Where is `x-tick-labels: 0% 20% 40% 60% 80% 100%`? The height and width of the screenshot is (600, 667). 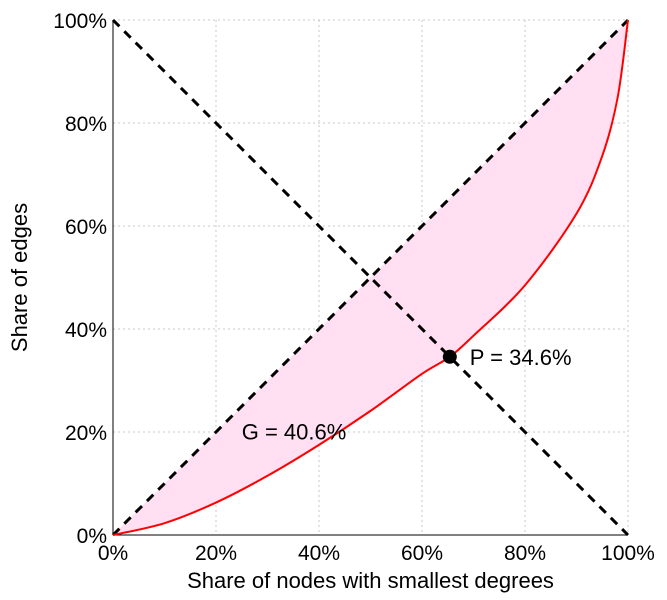 x-tick-labels: 0% 20% 40% 60% 80% 100% is located at coordinates (376, 553).